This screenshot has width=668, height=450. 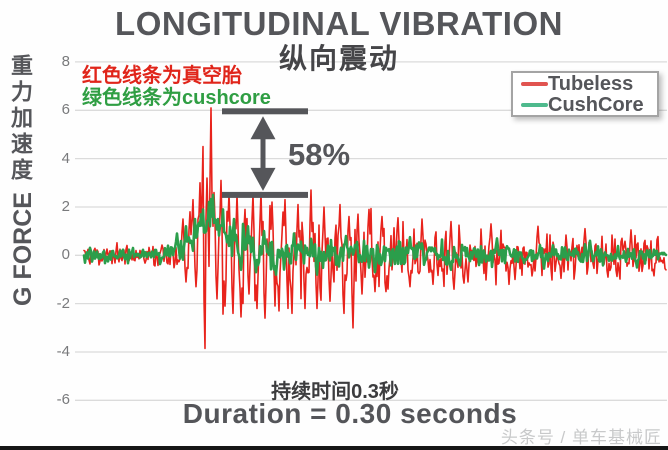 I want to click on reduction-annotation, so click(x=265, y=153).